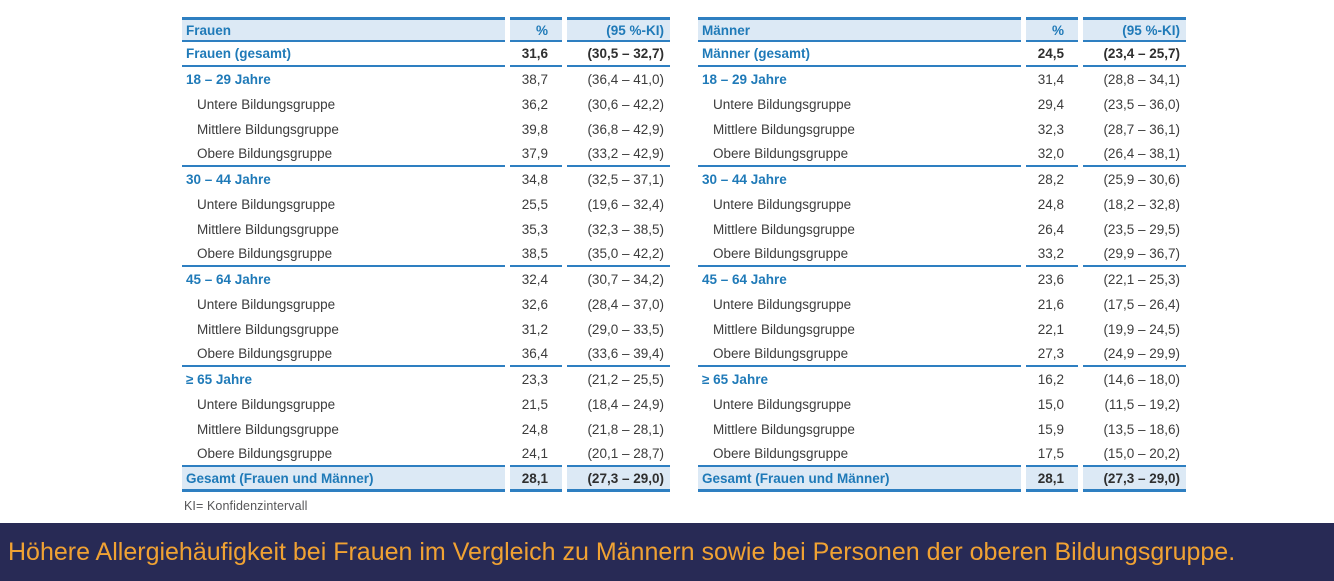 Image resolution: width=1334 pixels, height=581 pixels. Describe the element at coordinates (534, 279) in the screenshot. I see `cell-pct: 32,4` at that location.